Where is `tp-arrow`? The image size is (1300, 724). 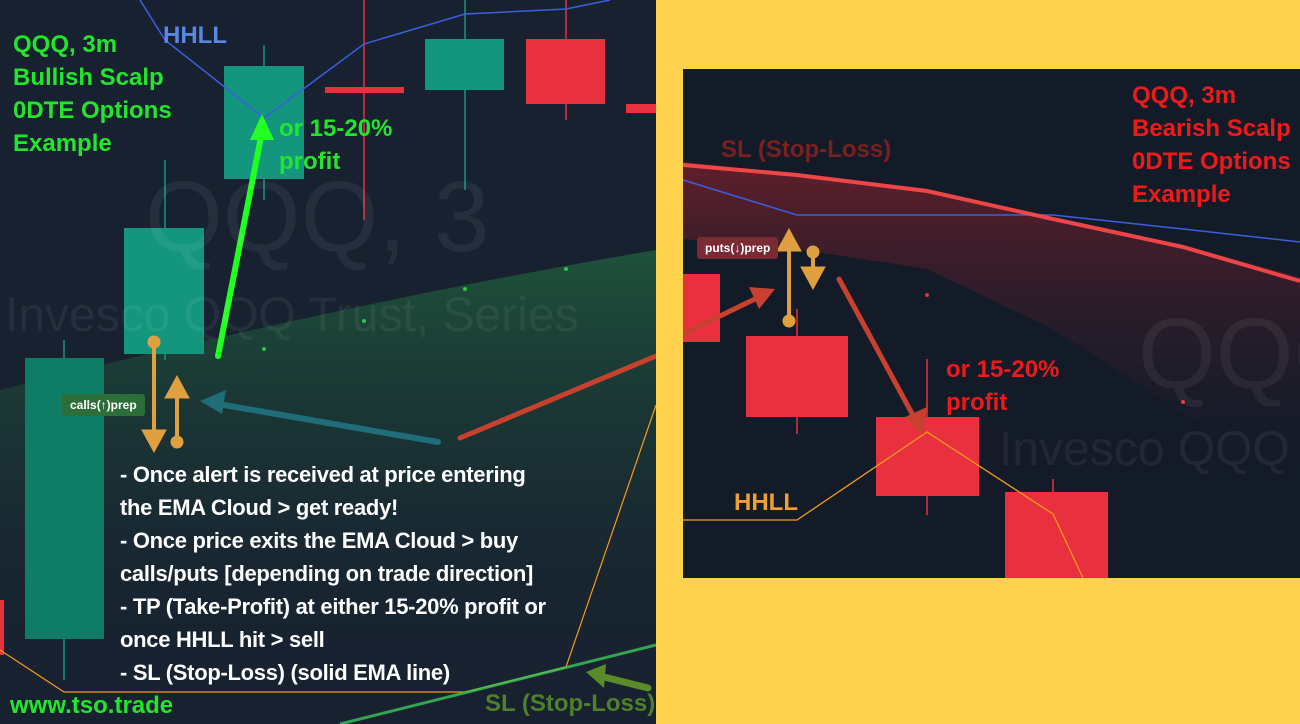
tp-arrow is located at coordinates (877, 349).